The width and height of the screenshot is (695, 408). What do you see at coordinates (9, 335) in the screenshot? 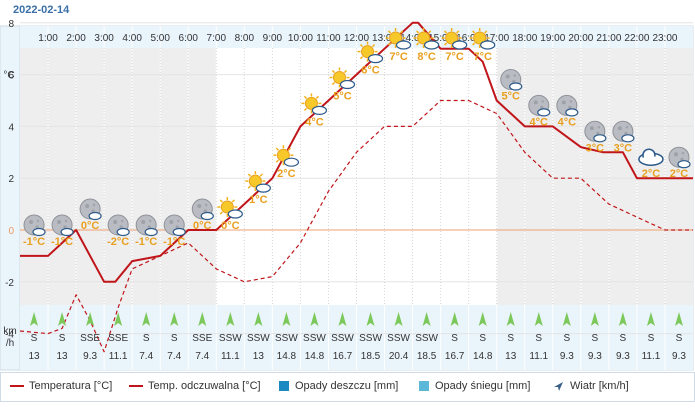
I see `y-tick-label: -4` at bounding box center [9, 335].